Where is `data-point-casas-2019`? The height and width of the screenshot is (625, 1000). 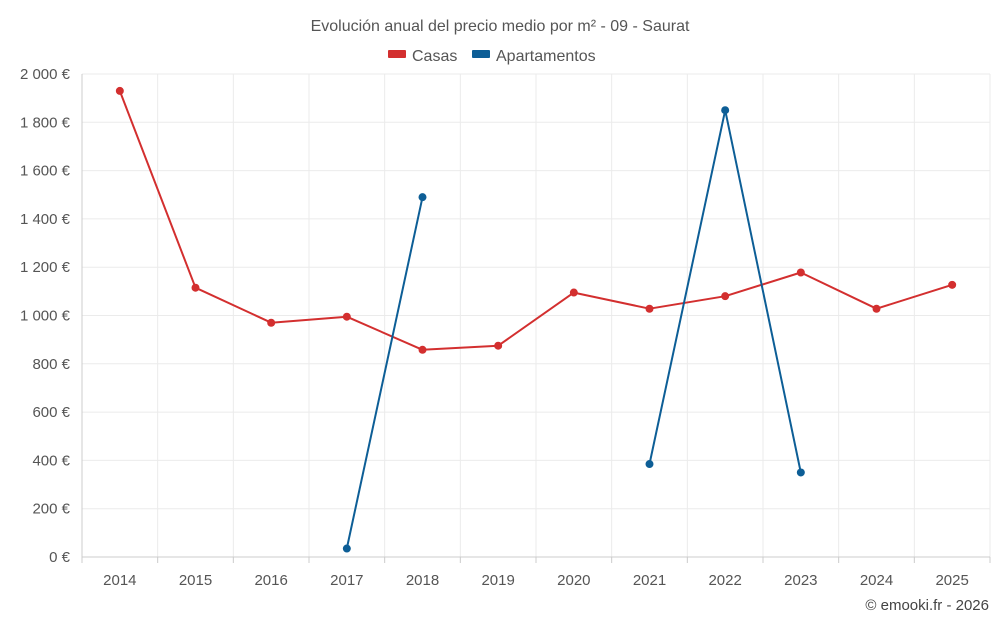 data-point-casas-2019 is located at coordinates (498, 345).